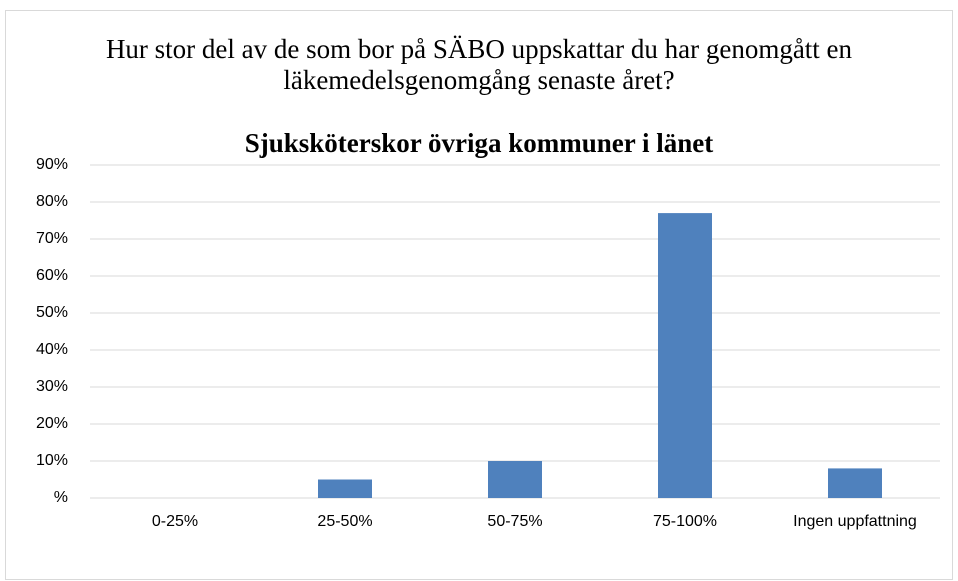 This screenshot has width=958, height=581. What do you see at coordinates (479, 143) in the screenshot?
I see `chart-subtitle: Sjuksköterskor övriga kommuner i länet` at bounding box center [479, 143].